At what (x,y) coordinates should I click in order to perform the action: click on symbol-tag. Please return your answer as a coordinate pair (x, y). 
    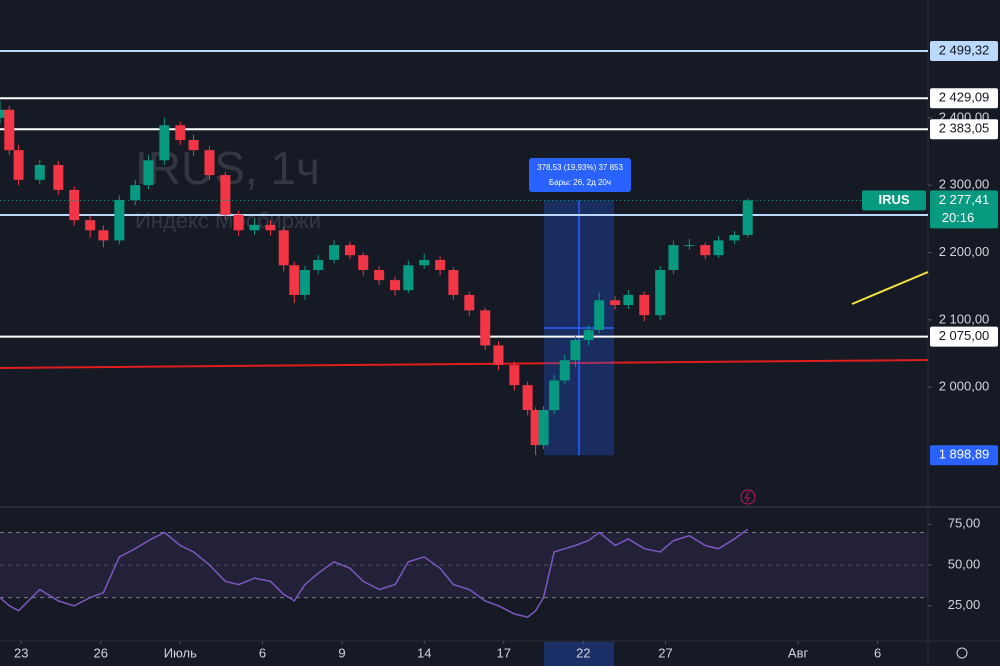
    Looking at the image, I should click on (894, 200).